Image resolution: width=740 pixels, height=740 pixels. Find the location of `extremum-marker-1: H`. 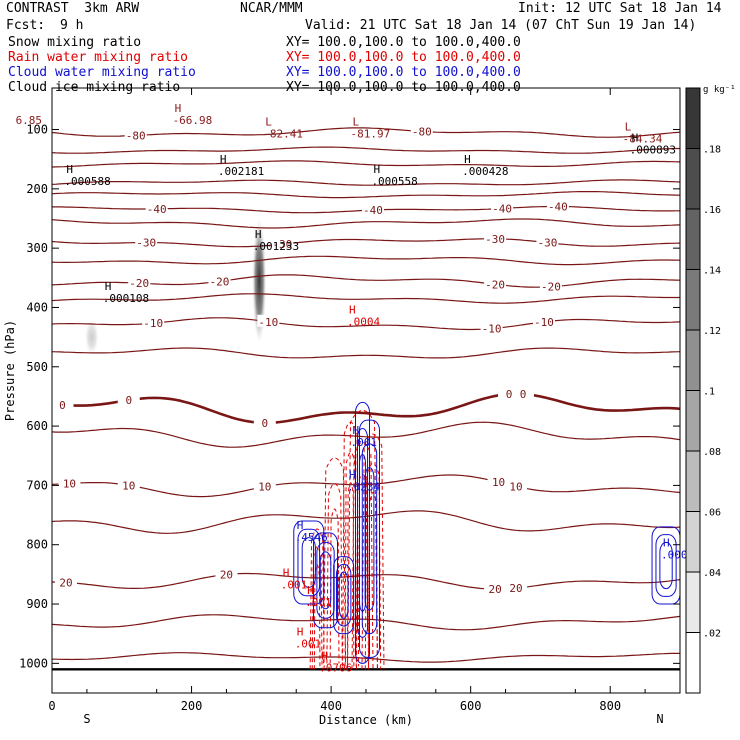

extremum-marker-1: H is located at coordinates (178, 108).